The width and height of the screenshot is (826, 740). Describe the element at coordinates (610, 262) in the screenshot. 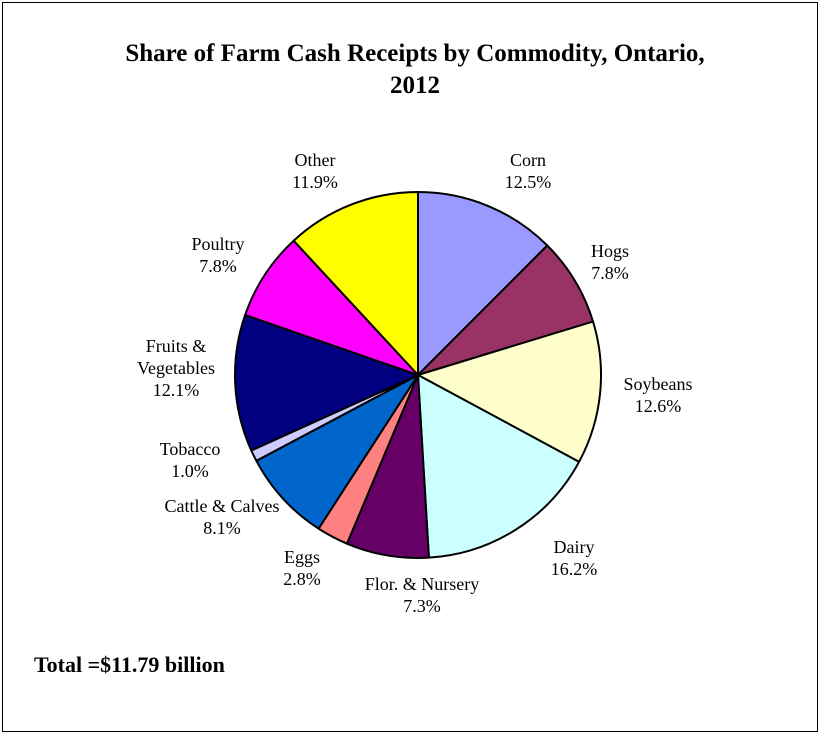

I see `slice-label-hogs: Hogs 7.8%` at that location.